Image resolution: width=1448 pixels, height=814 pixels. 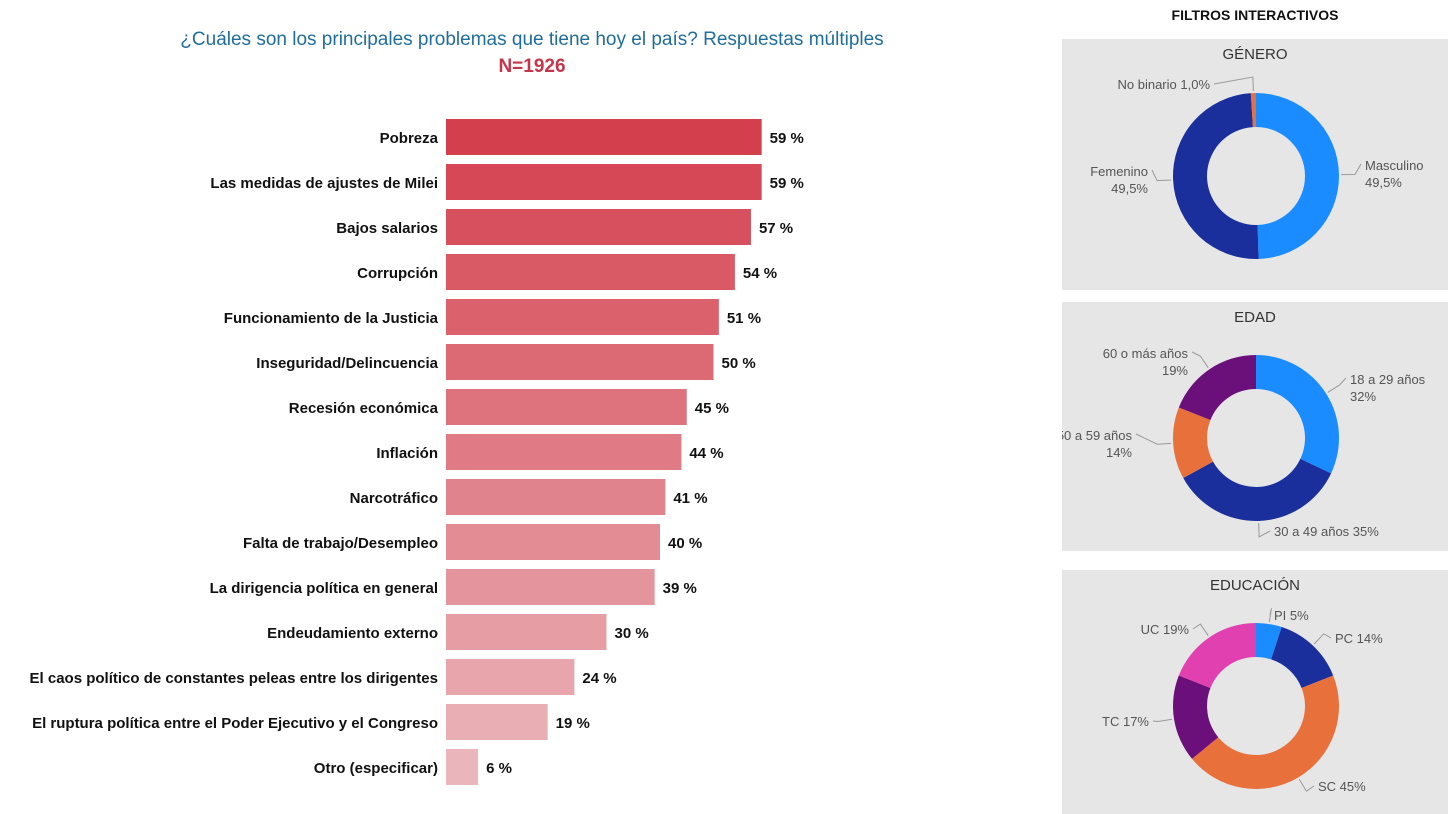 I want to click on slice-label: PC 14%, so click(x=1359, y=638).